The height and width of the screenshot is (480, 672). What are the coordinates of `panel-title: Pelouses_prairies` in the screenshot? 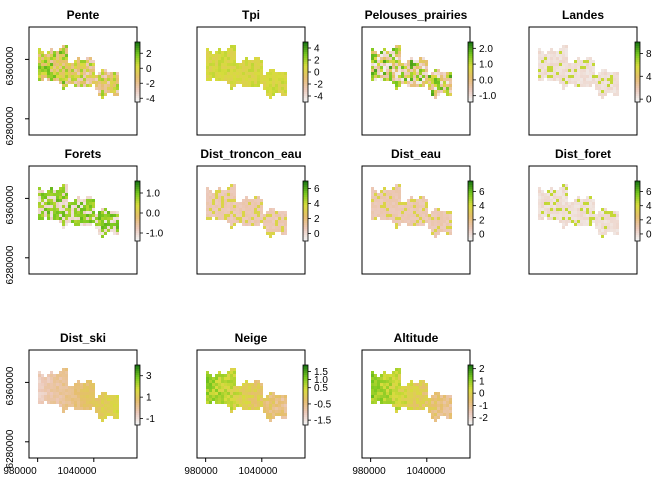 It's located at (416, 15).